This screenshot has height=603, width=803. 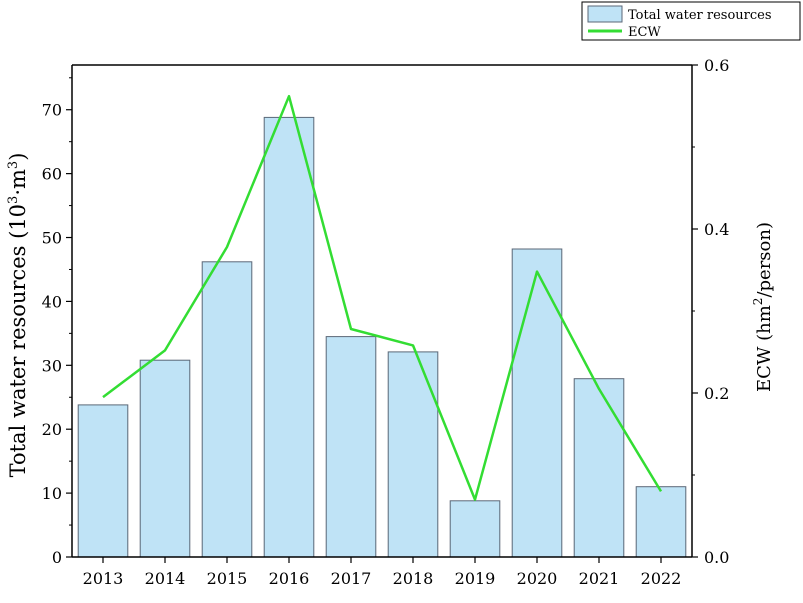 What do you see at coordinates (758, 302) in the screenshot?
I see `y-right-label-sup: 2` at bounding box center [758, 302].